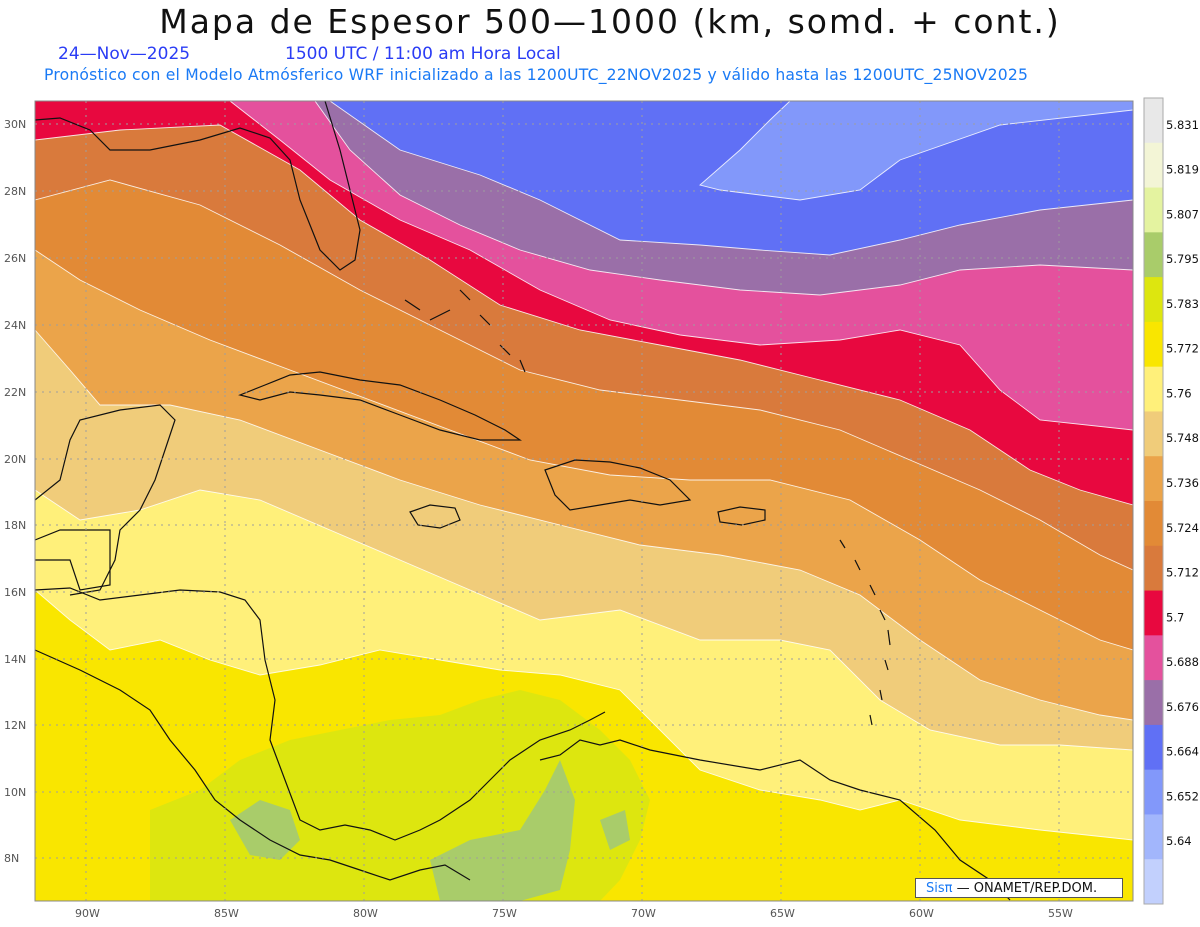  Describe the element at coordinates (15, 725) in the screenshot. I see `lat-label: 12N` at that location.